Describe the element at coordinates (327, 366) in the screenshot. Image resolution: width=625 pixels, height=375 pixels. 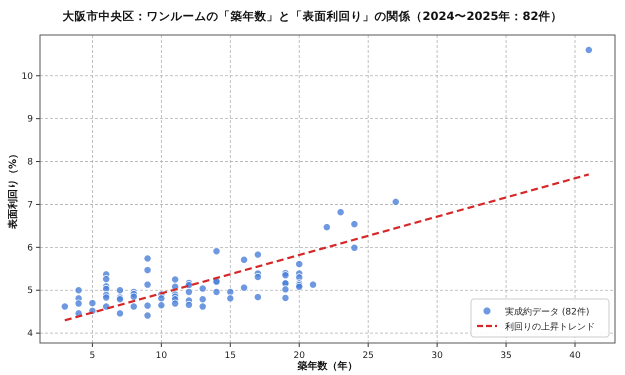
I see `x-axis-title: 築年数（年）` at that location.